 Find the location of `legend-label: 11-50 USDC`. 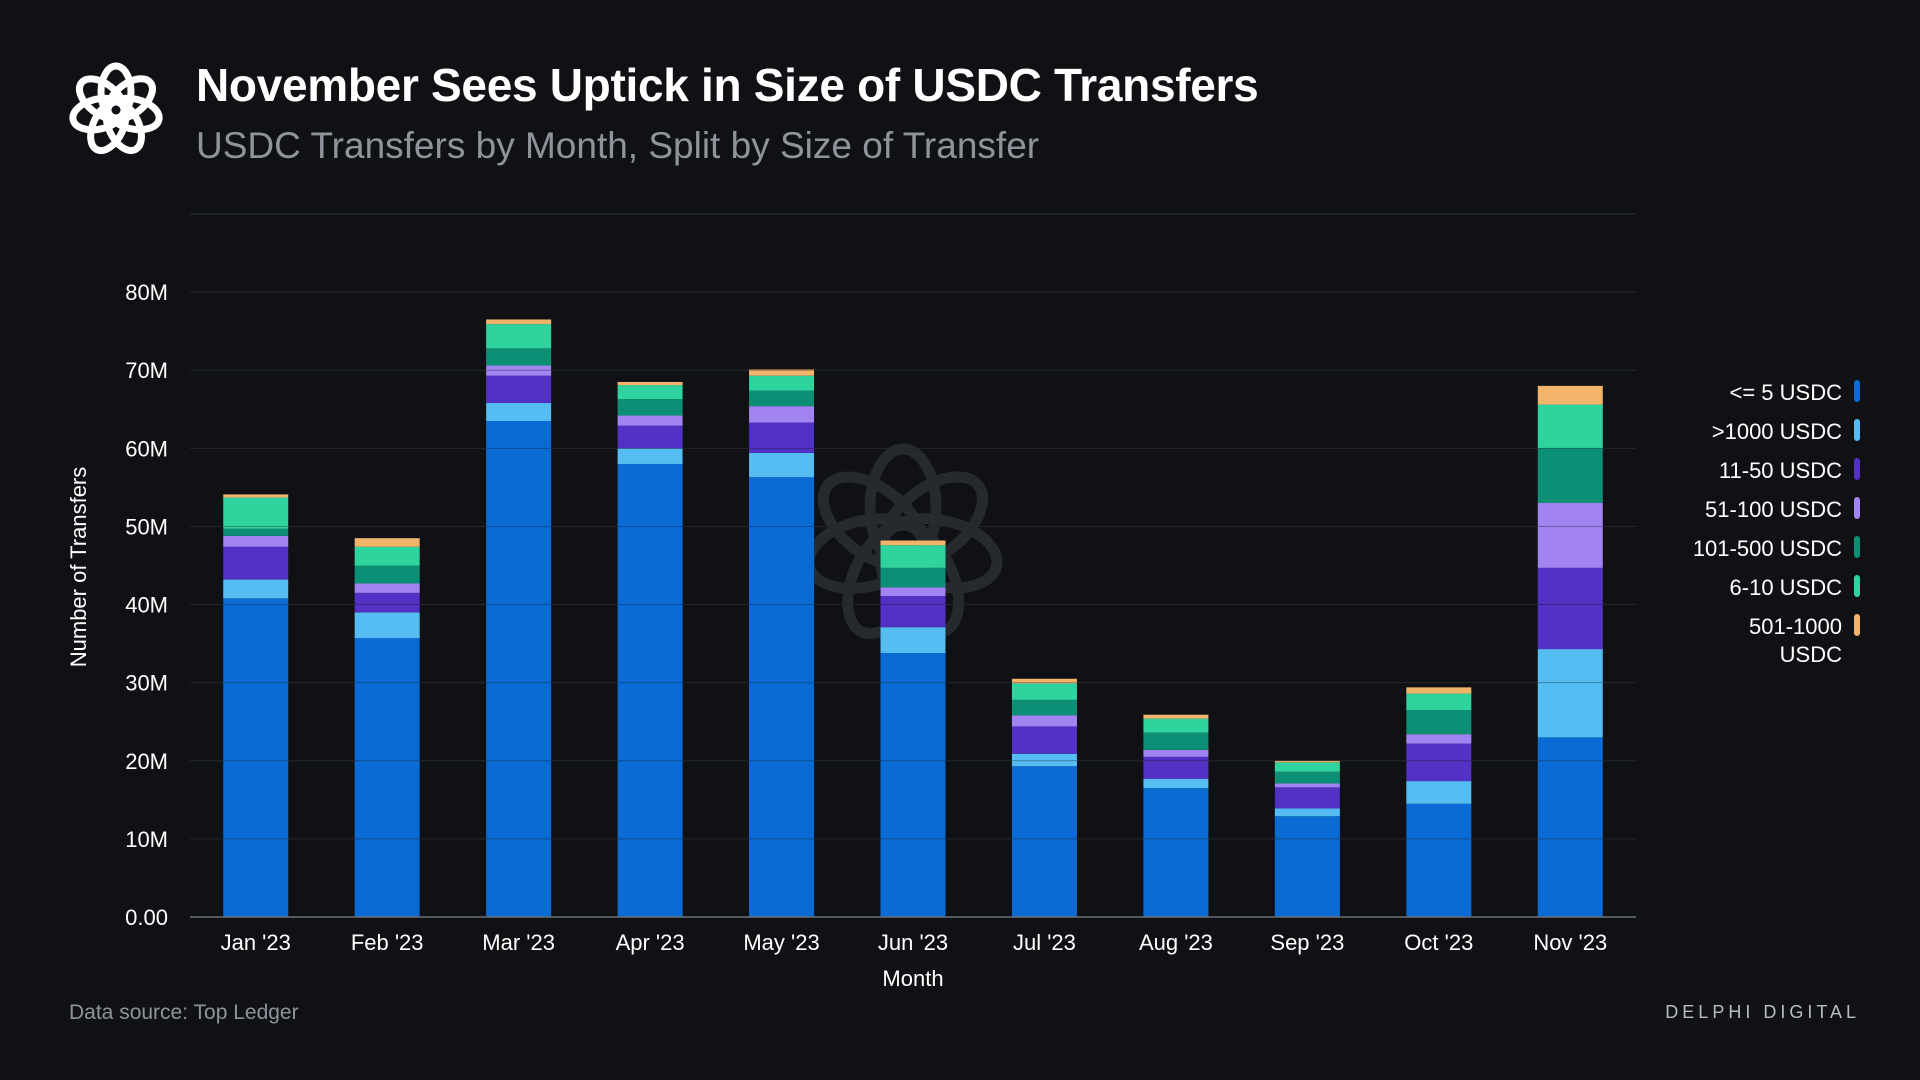

legend-label: 11-50 USDC is located at coordinates (1780, 470).